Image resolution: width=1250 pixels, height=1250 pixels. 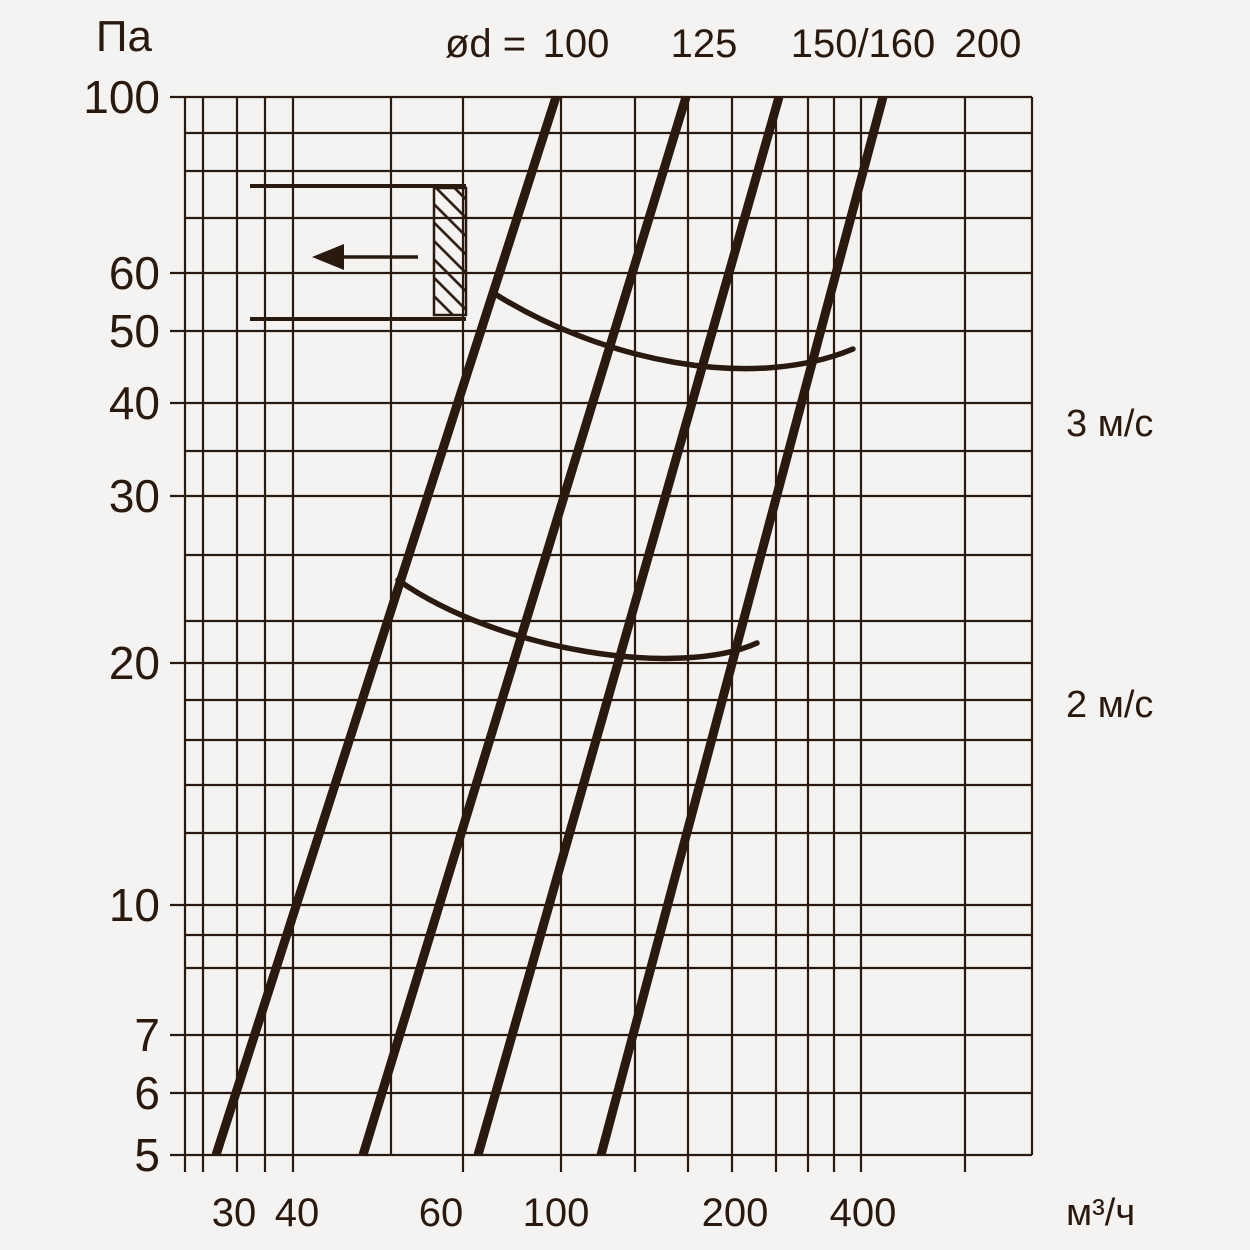 I want to click on pressure-unit-label: Па, so click(x=123, y=36).